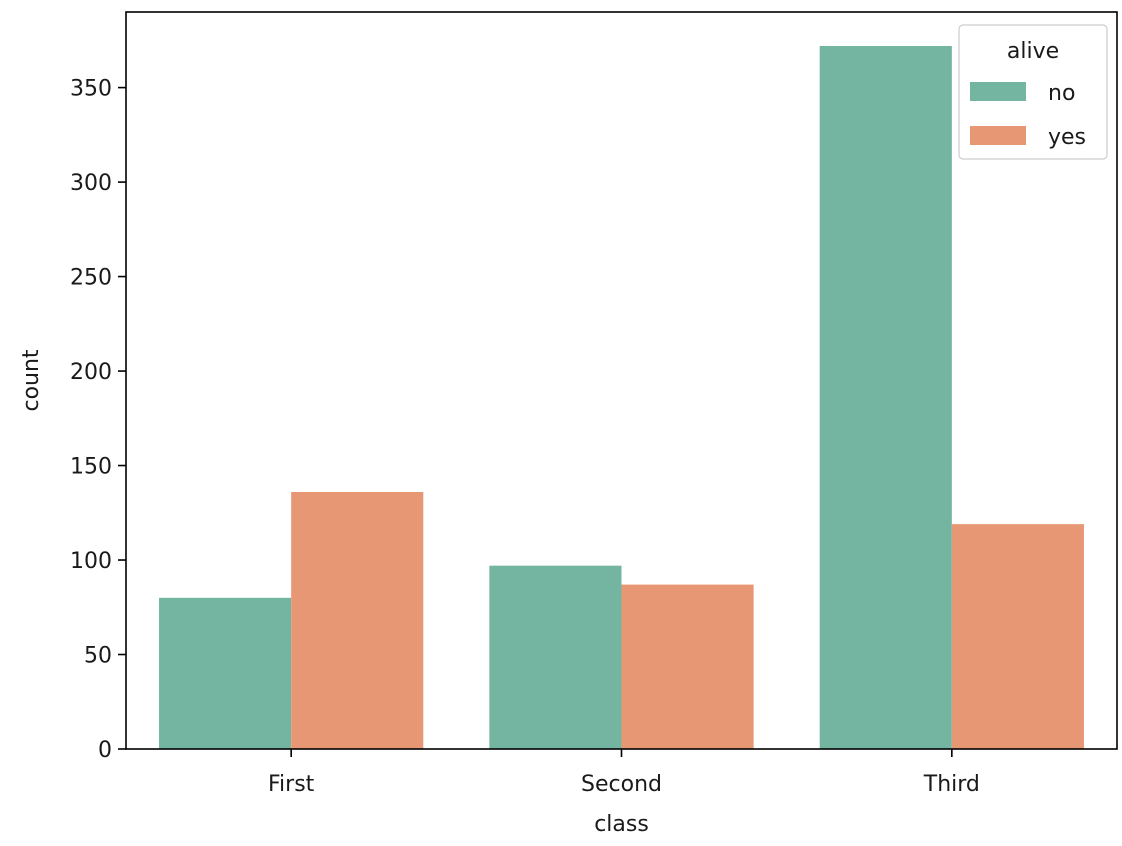  What do you see at coordinates (1028, 115) in the screenshot?
I see `legend-items: no yes` at bounding box center [1028, 115].